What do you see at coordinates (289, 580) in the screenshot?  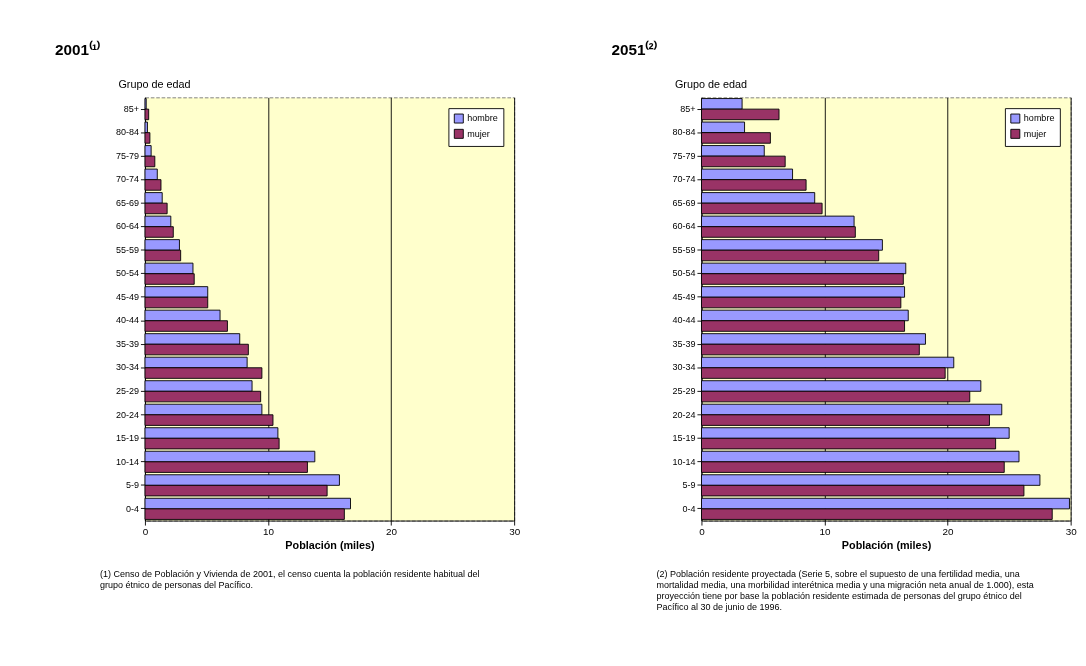 I see `text: (1) Censo de Población y Vivienda de 2001, el censo cuenta la población residente habitual del grupo étnico de personas del Pacífico.` at bounding box center [289, 580].